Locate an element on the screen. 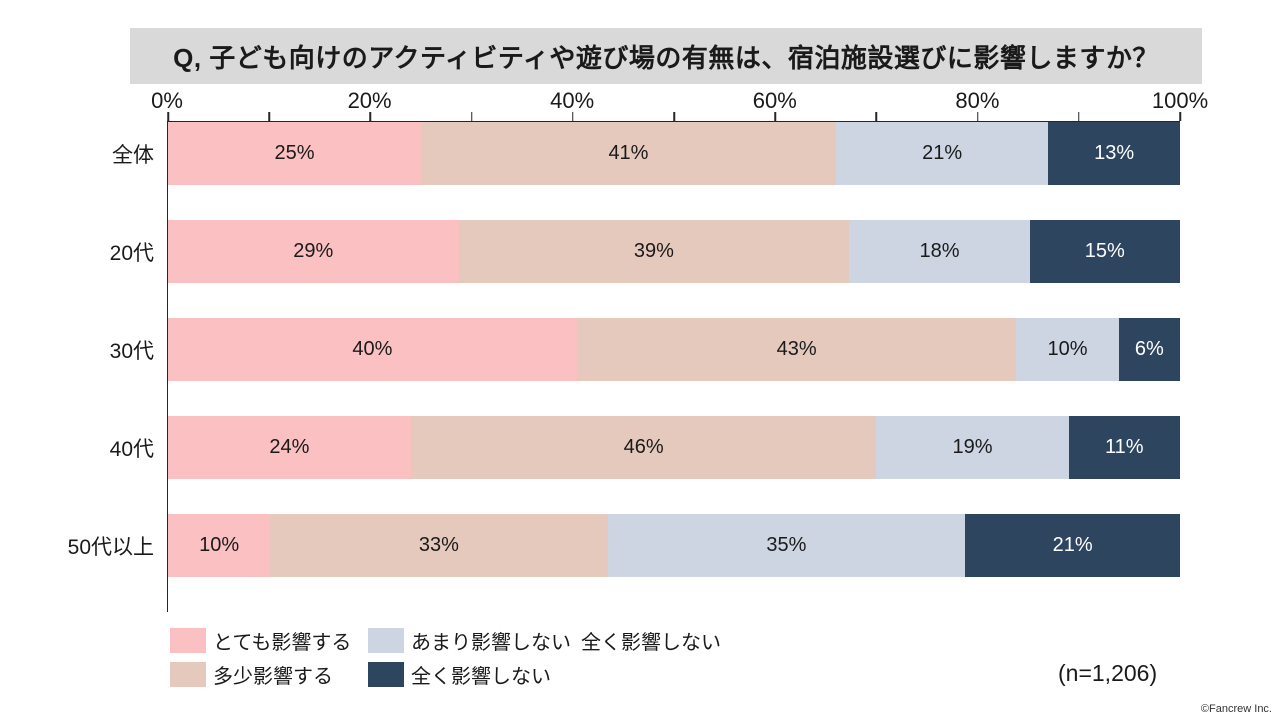 The height and width of the screenshot is (720, 1280). bar-value-label: 25% is located at coordinates (294, 153).